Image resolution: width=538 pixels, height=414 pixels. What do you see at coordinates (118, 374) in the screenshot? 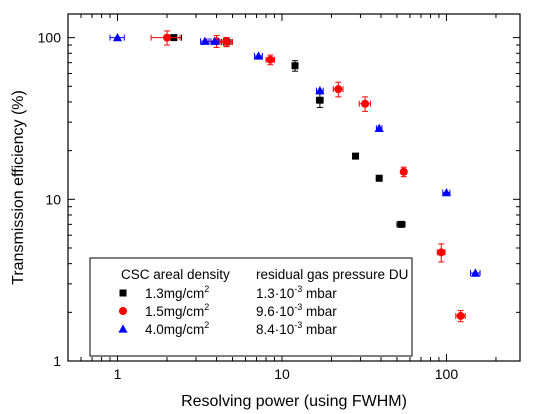
I see `x-tick-label: 1` at bounding box center [118, 374].